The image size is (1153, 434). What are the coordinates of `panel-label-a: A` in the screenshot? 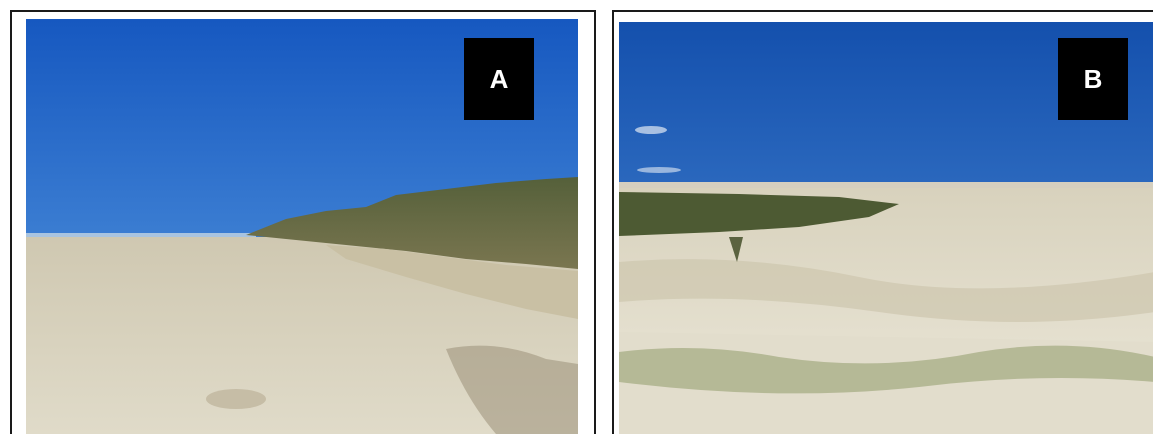 It's located at (499, 79).